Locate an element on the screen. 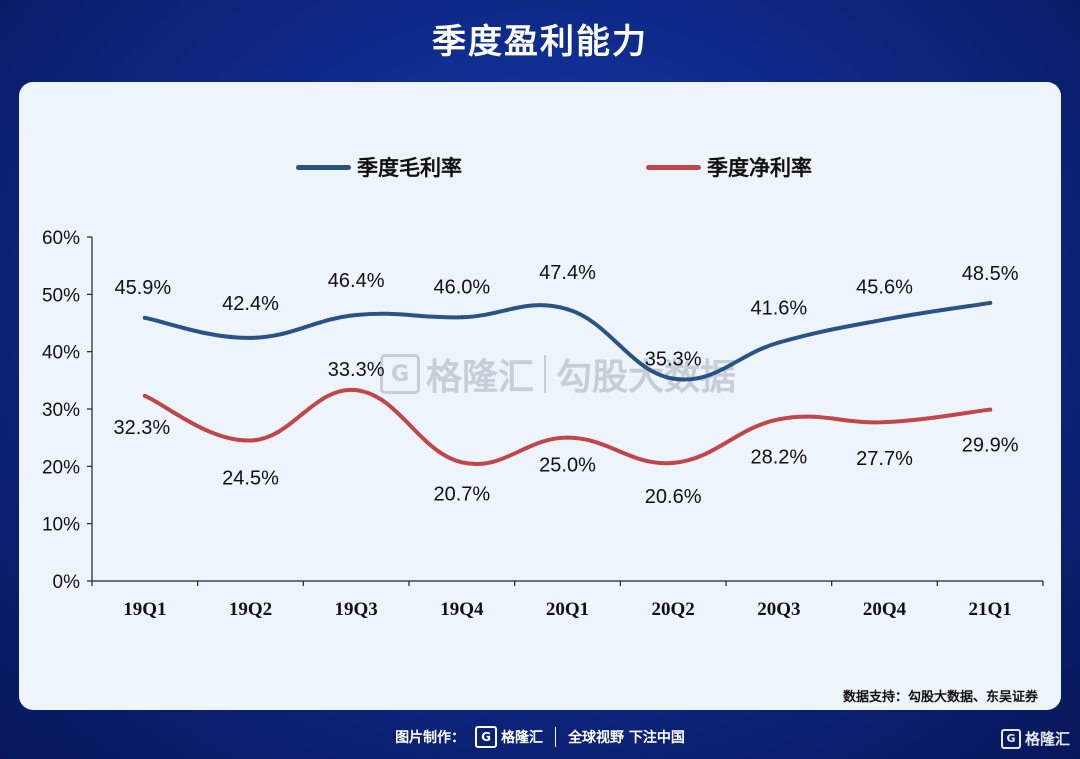 The image size is (1080, 759). net-margin-data-label: 29.9% is located at coordinates (990, 446).